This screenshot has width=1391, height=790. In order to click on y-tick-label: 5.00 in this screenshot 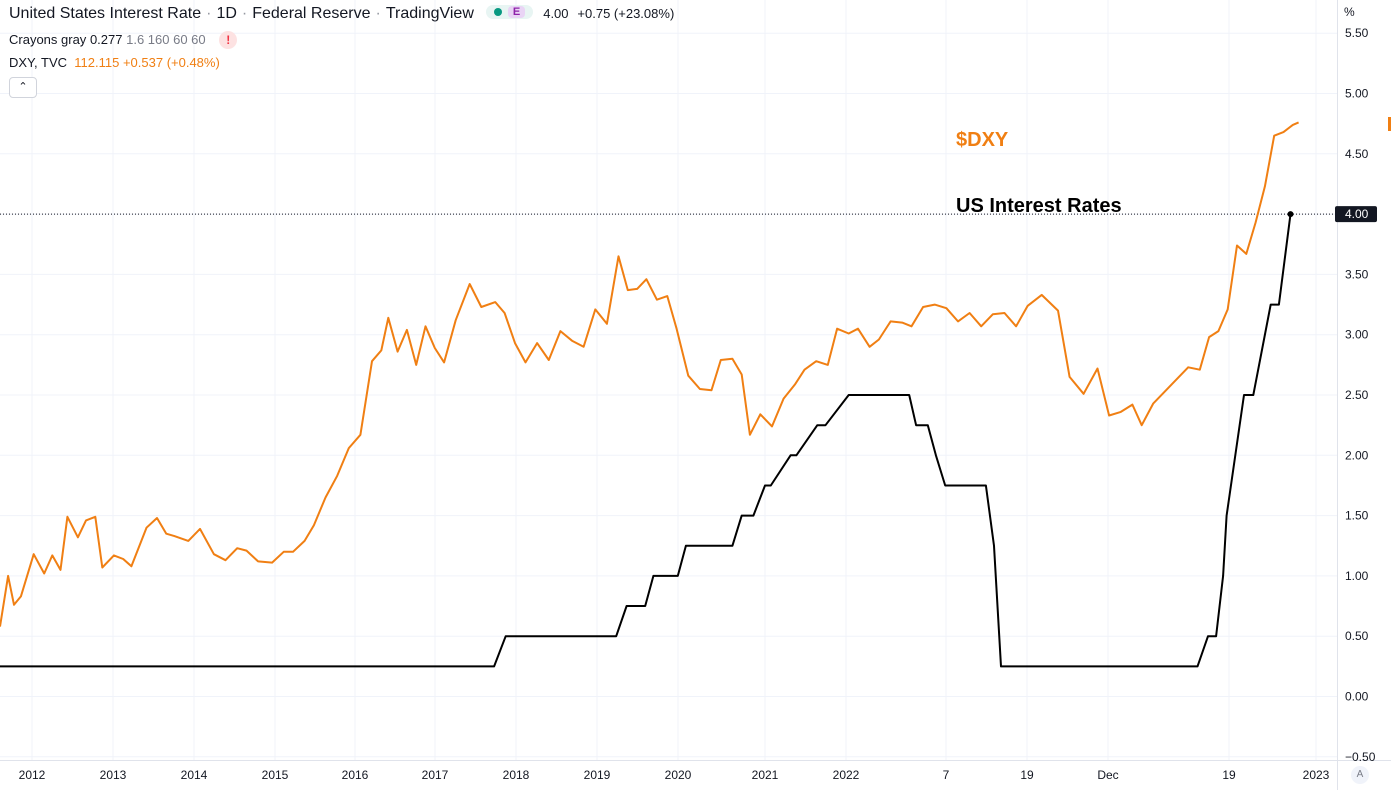, I will do `click(1357, 94)`.